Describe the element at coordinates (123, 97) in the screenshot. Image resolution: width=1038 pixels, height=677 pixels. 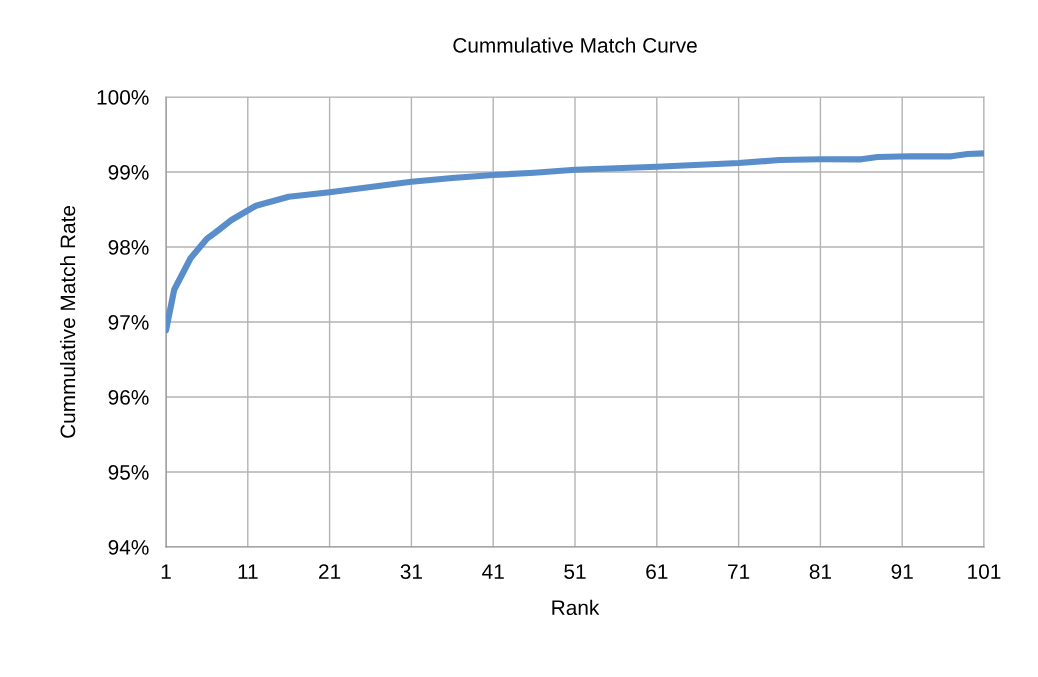
I see `y-tick-label: 100%` at that location.